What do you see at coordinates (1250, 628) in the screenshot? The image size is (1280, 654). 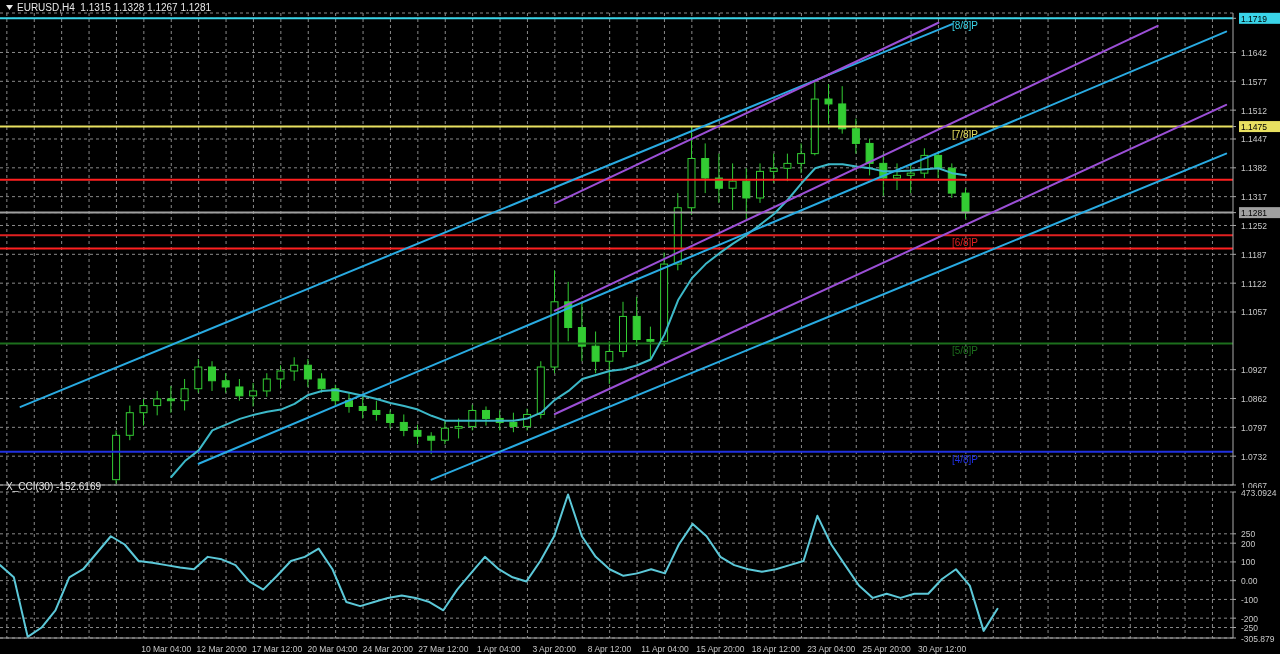 I see `y-tick-label: -250` at bounding box center [1250, 628].